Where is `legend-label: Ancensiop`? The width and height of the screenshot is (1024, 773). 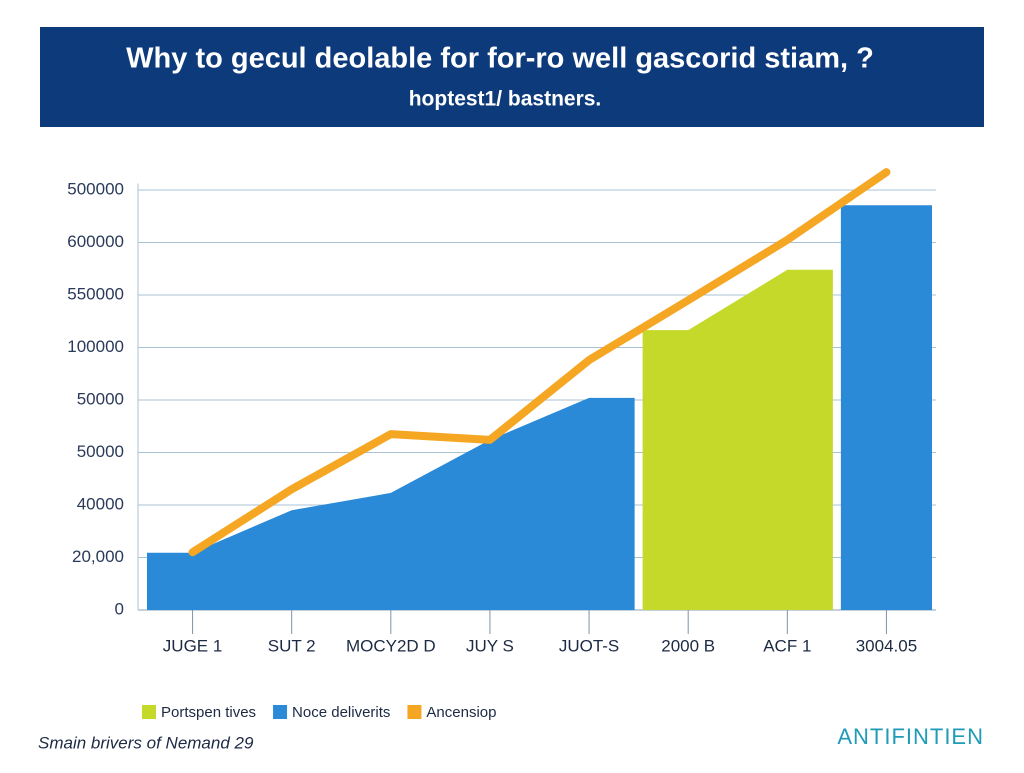 legend-label: Ancensiop is located at coordinates (461, 712).